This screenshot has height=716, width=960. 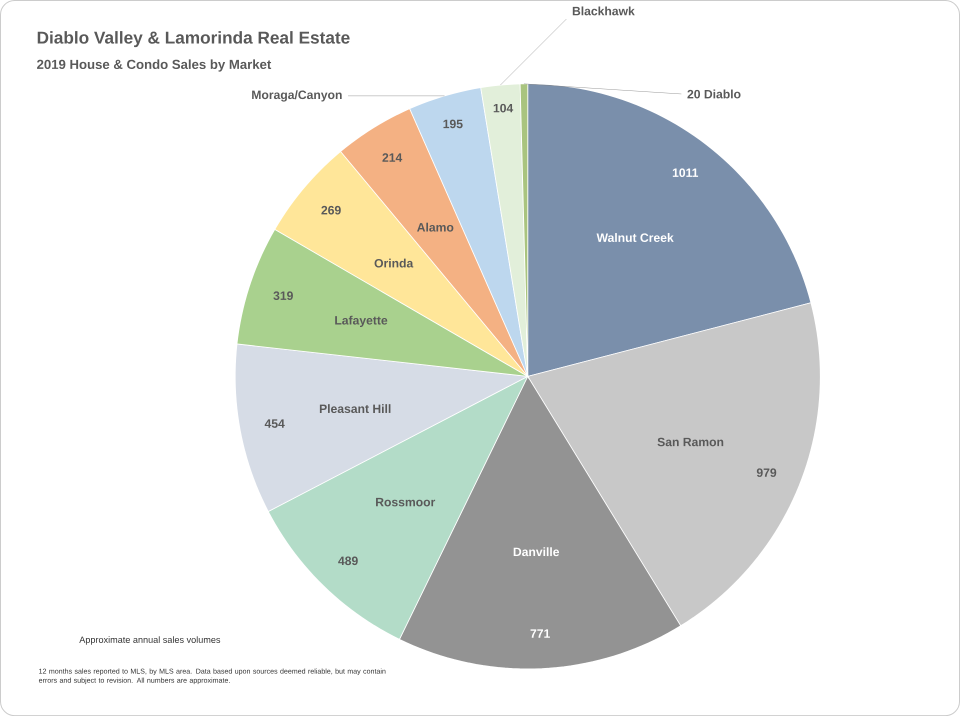 What do you see at coordinates (504, 108) in the screenshot?
I see `data-label: 104` at bounding box center [504, 108].